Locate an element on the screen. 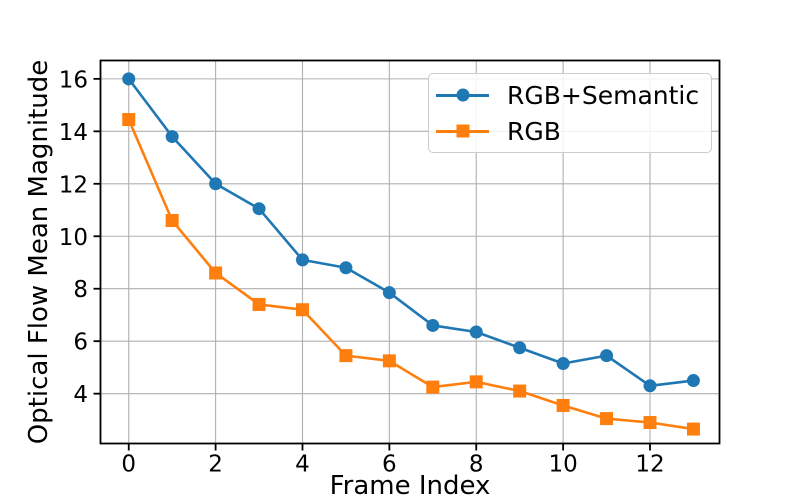 The height and width of the screenshot is (500, 800). x-tick-label: 8 is located at coordinates (476, 465).